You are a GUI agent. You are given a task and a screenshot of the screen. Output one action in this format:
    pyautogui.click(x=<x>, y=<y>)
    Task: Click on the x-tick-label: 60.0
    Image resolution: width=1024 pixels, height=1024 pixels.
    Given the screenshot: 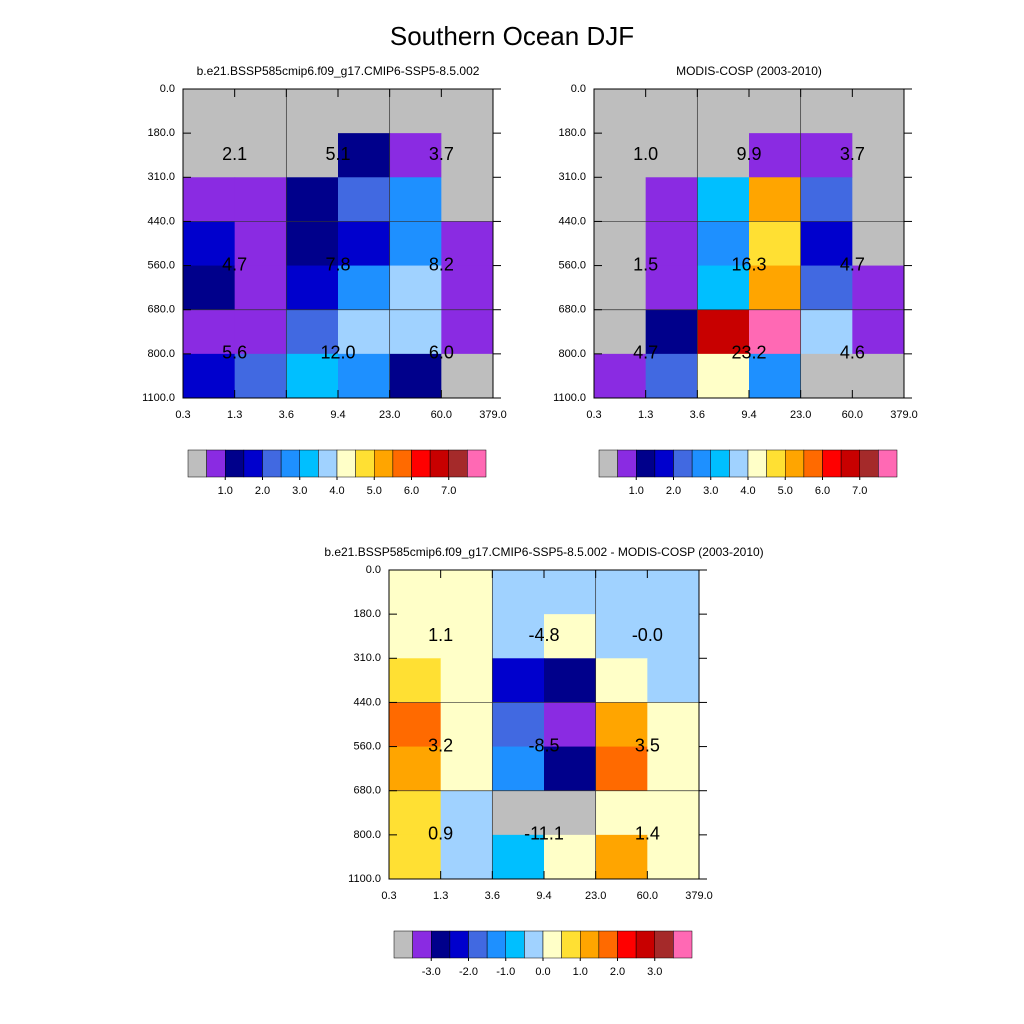 What is the action you would take?
    pyautogui.click(x=647, y=896)
    